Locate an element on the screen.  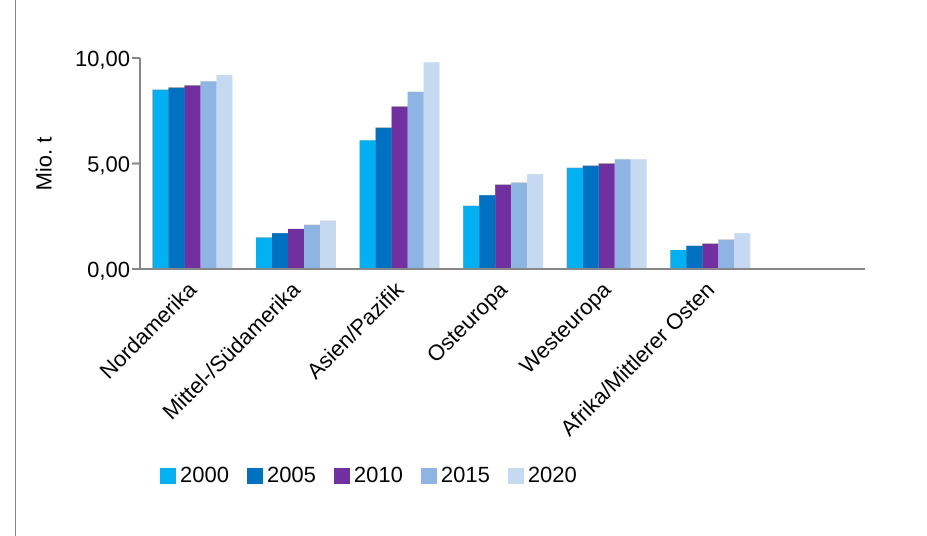
y-tick-label: 5,00 is located at coordinates (108, 163).